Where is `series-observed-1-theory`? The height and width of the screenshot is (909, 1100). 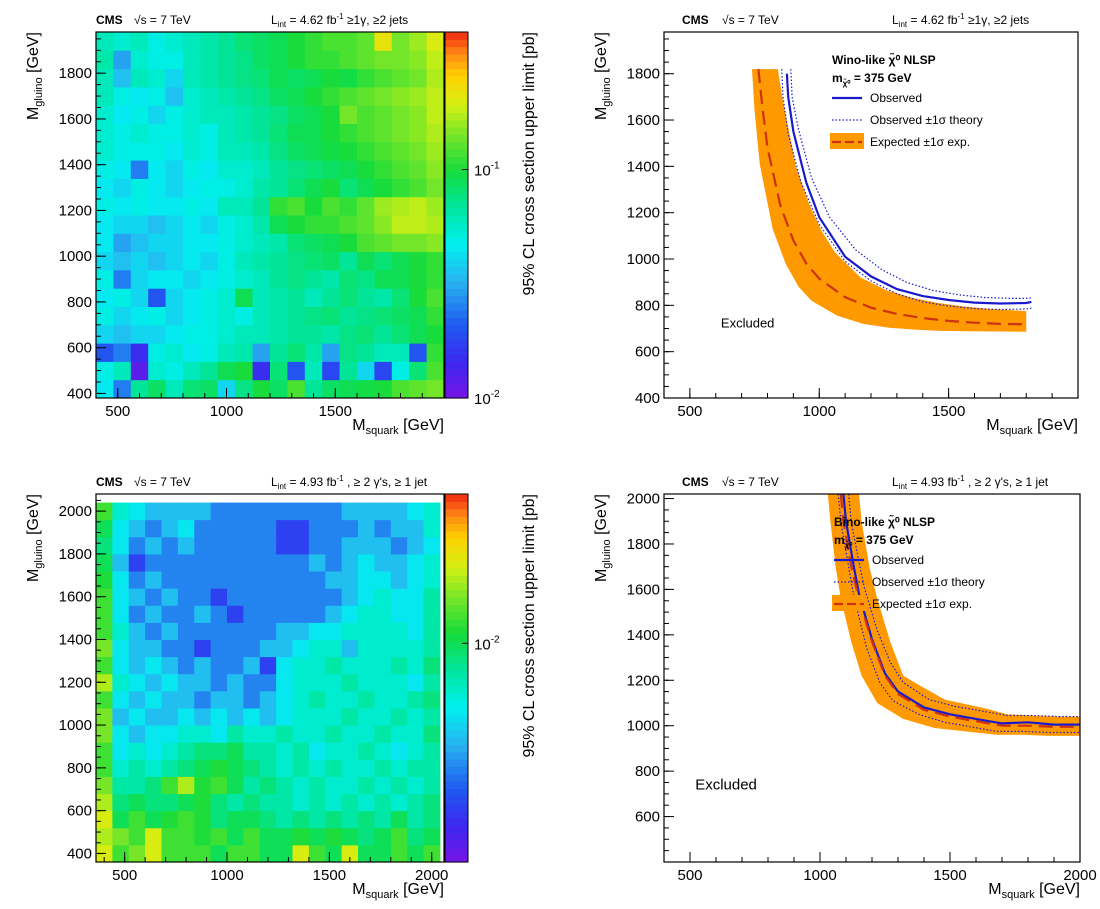
series-observed-1-theory is located at coordinates (906, 190).